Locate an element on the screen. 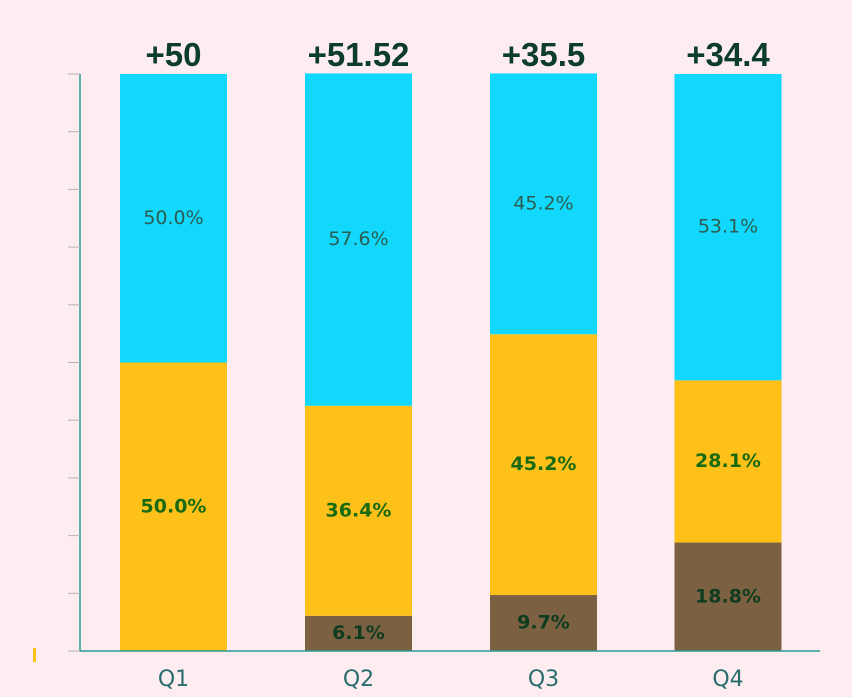 Image resolution: width=852 pixels, height=697 pixels. segment-label: 28.1% is located at coordinates (728, 461).